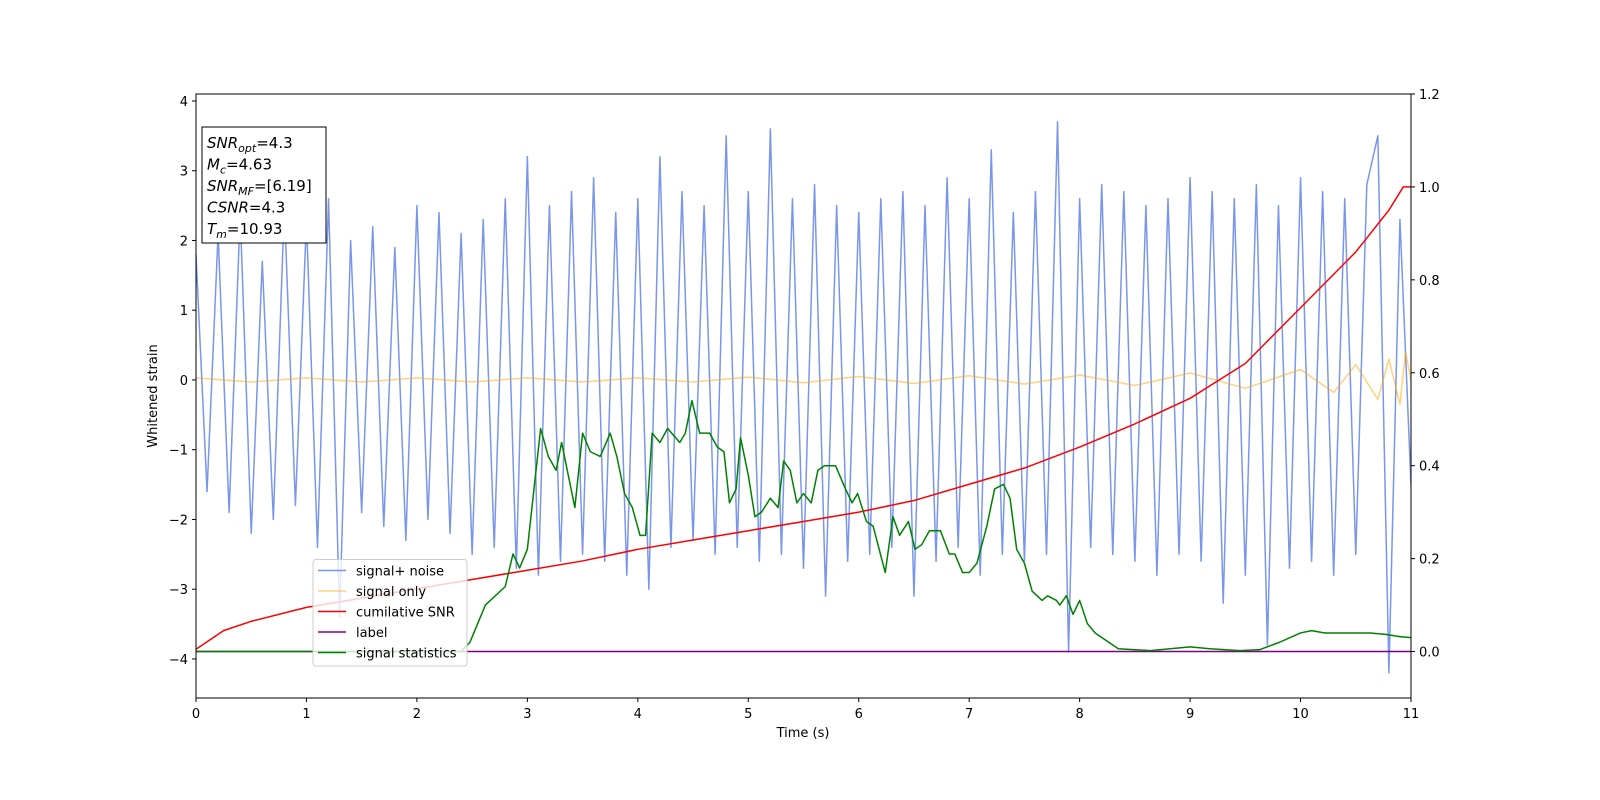  I want to click on series-line, so click(803, 378).